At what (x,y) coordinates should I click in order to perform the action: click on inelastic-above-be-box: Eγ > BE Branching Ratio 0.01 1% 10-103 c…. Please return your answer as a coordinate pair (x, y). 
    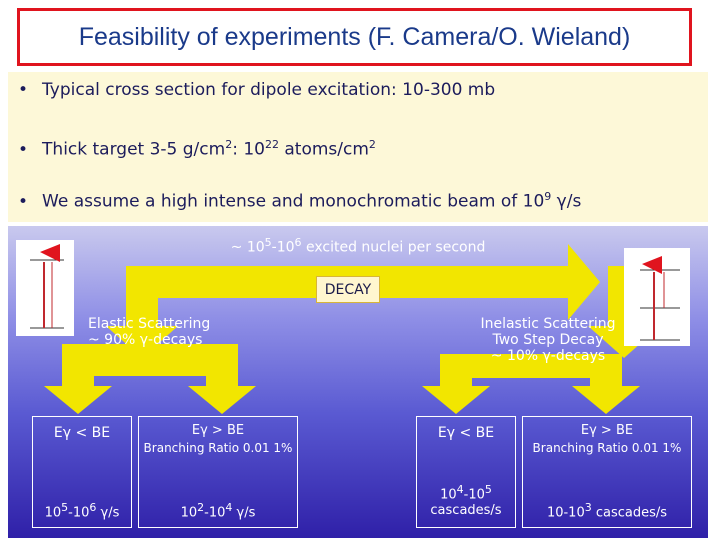
    Looking at the image, I should click on (607, 472).